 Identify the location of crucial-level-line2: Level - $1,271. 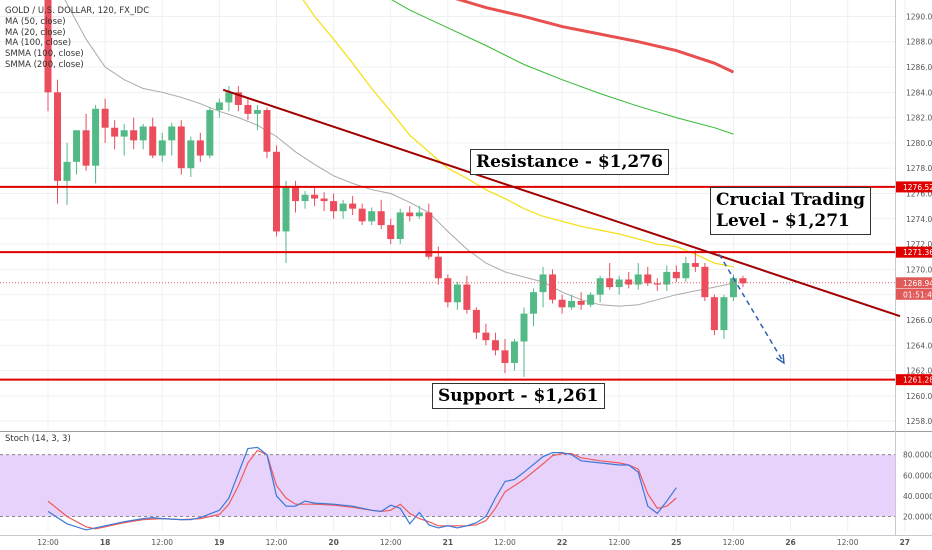
(783, 221).